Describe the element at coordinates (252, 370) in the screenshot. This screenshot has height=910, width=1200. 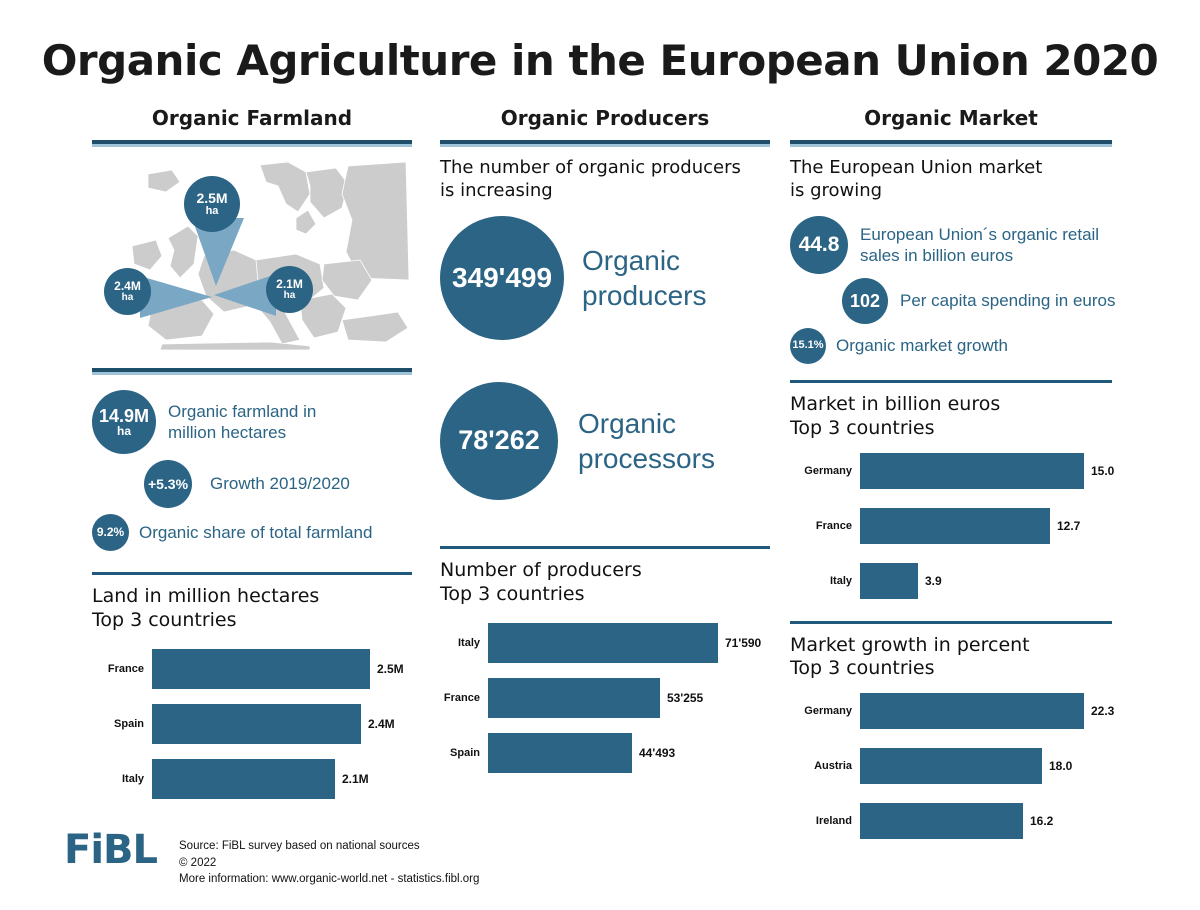
I see `divider-farmland-mid` at that location.